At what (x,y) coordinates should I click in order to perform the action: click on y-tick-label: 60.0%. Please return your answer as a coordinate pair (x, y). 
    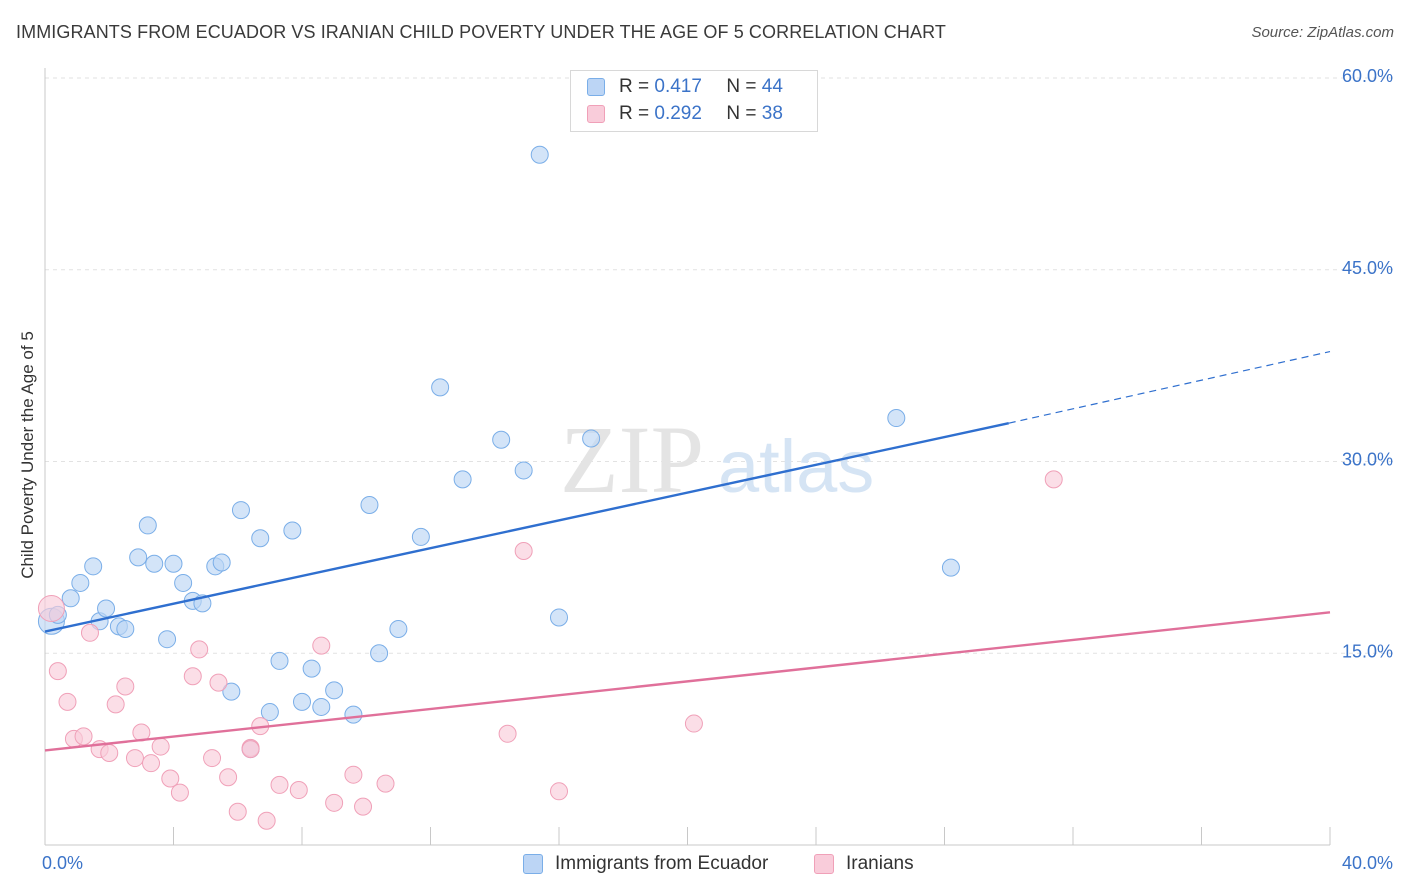
    Looking at the image, I should click on (1367, 76).